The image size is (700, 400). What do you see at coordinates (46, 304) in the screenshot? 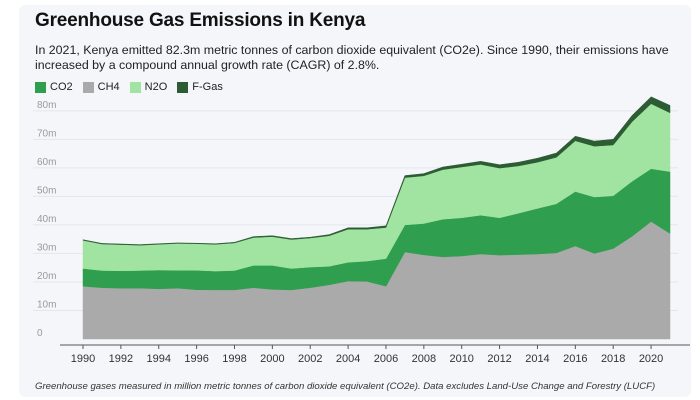
I see `y-tick-10m: 10m` at bounding box center [46, 304].